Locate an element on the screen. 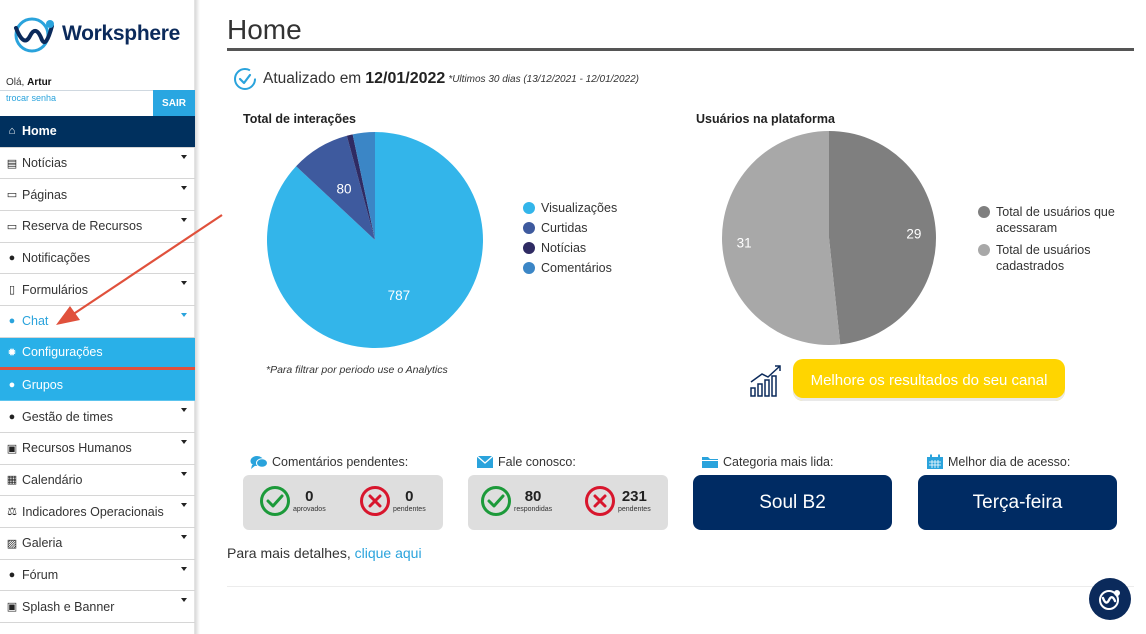  sidebar-item-label: Calendário is located at coordinates (52, 479).